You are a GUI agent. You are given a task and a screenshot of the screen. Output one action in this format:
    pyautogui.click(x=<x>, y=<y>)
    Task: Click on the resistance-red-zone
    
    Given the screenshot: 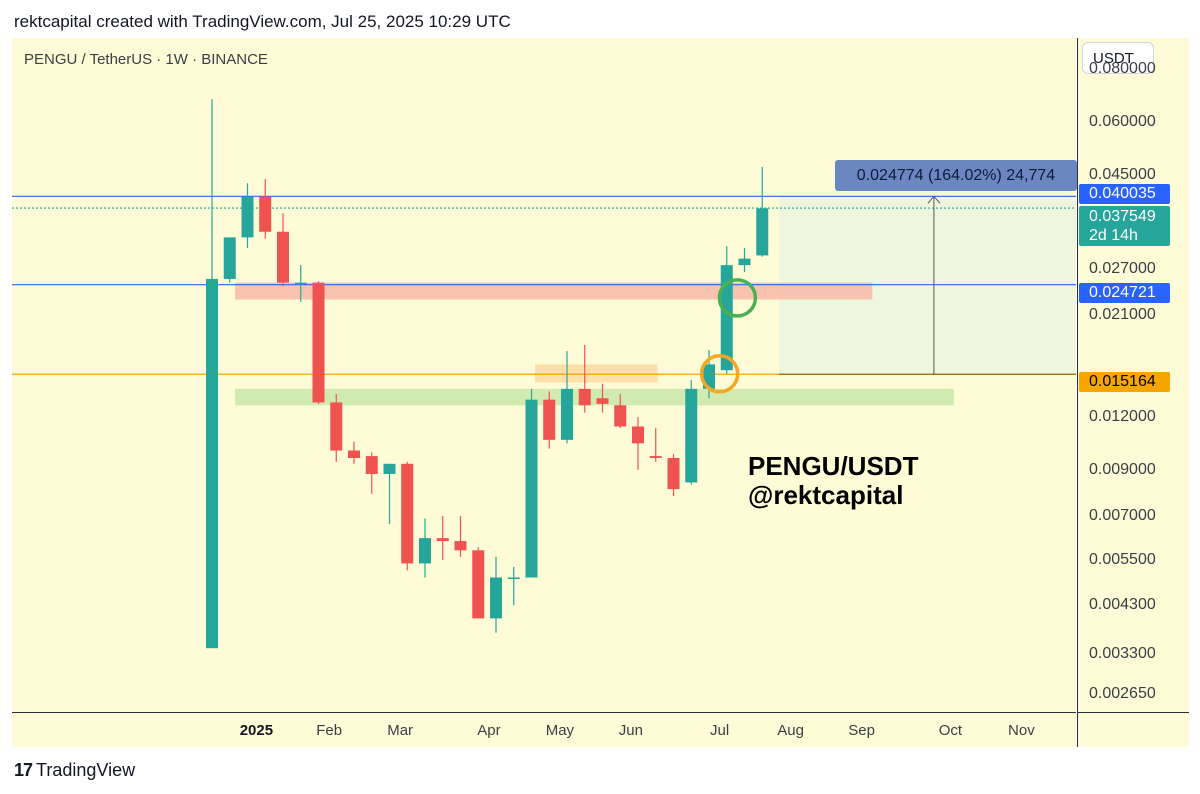 What is the action you would take?
    pyautogui.click(x=554, y=291)
    